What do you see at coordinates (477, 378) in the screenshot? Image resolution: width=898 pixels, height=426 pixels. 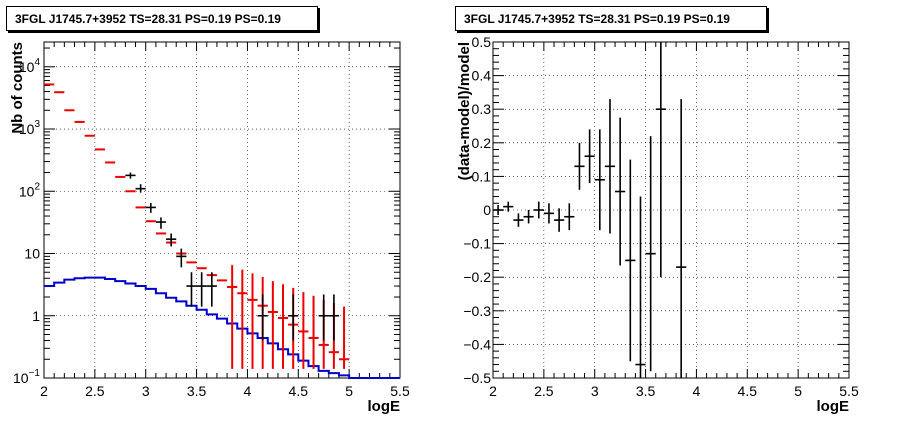 I see `y-tick-label: −0.5` at bounding box center [477, 378].